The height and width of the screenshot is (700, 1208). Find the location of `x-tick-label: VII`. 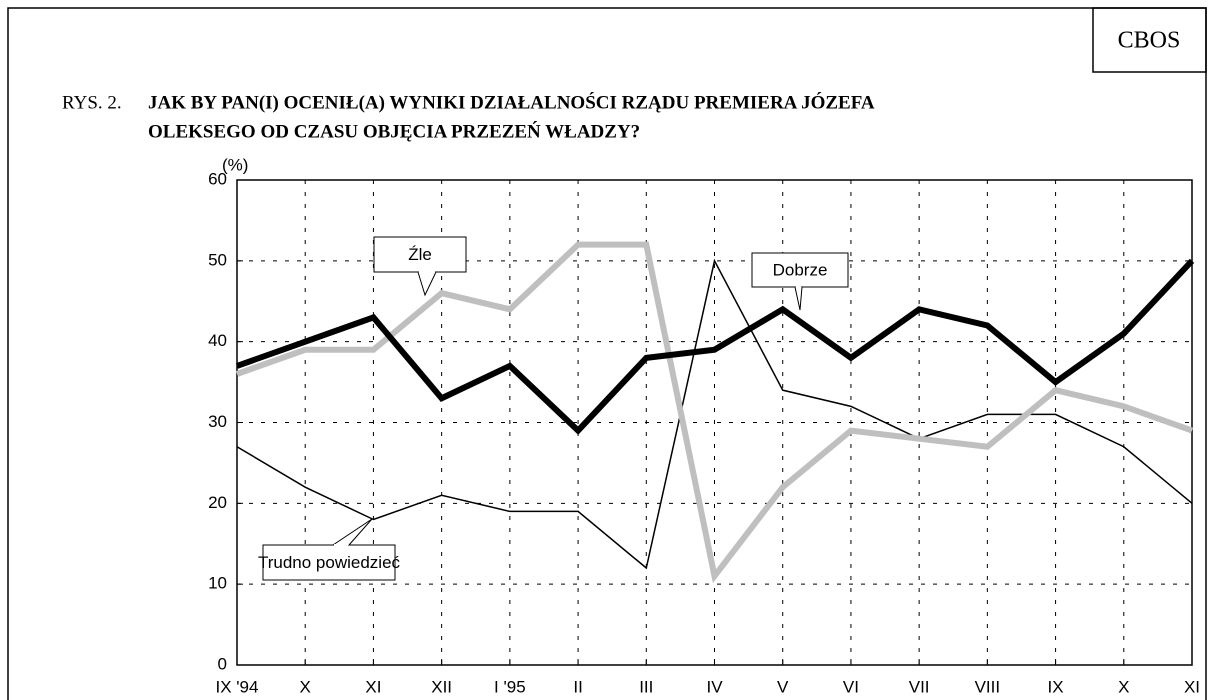

x-tick-label: VII is located at coordinates (919, 686).